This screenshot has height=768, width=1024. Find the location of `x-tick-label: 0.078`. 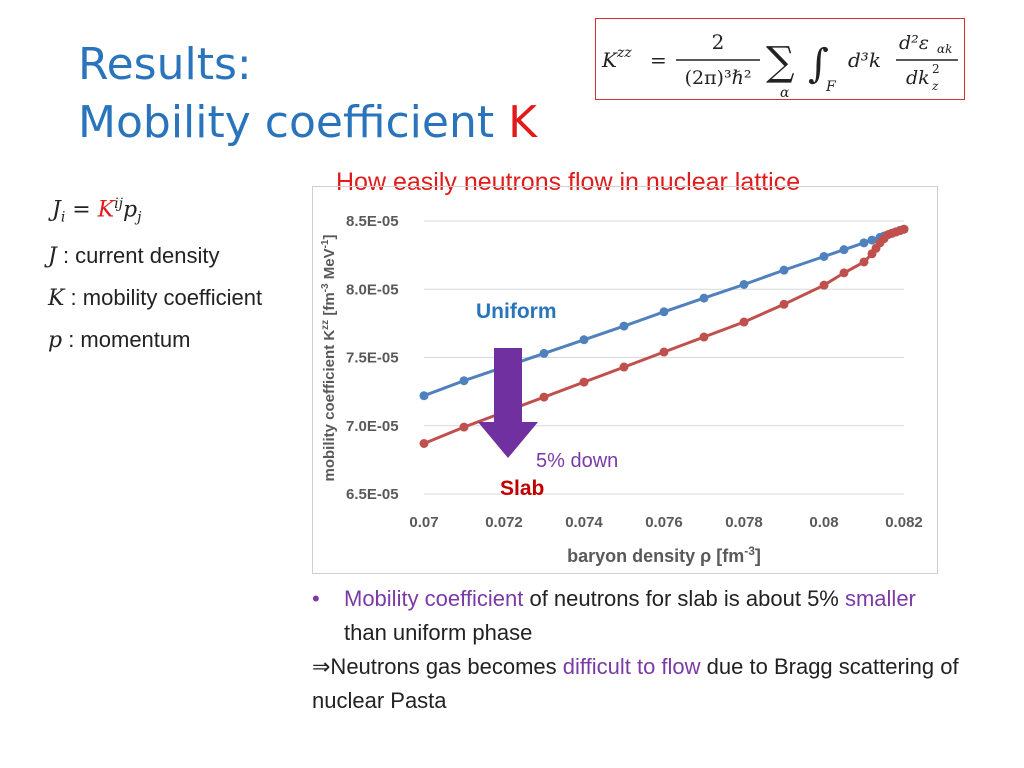

x-tick-label: 0.078 is located at coordinates (744, 522).